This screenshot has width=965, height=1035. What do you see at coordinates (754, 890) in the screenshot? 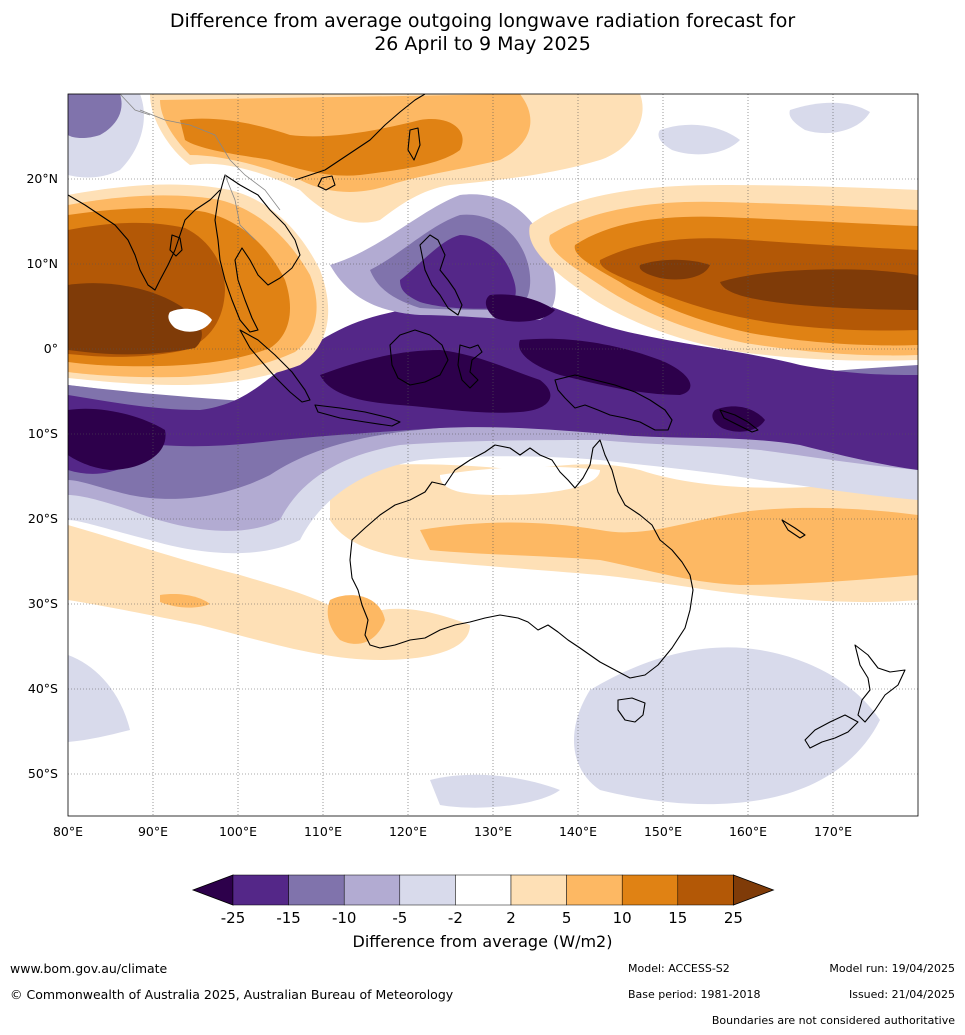
I see `colorbar-extend-high` at bounding box center [754, 890].